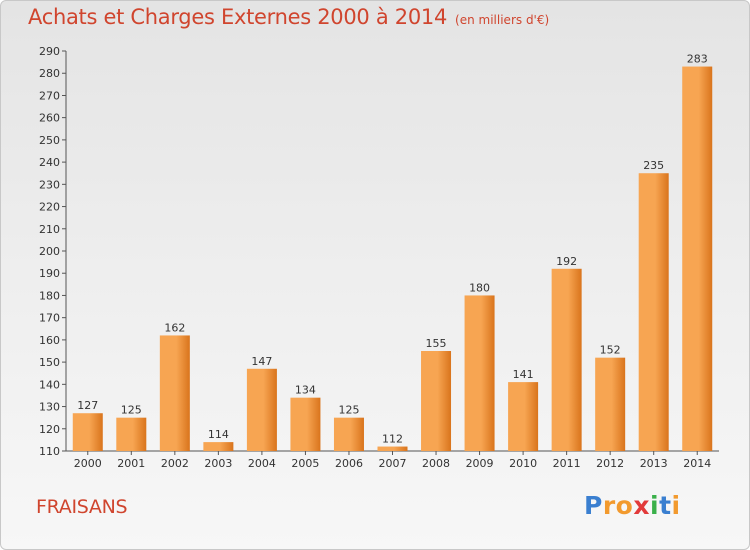  I want to click on bar-2008, so click(436, 401).